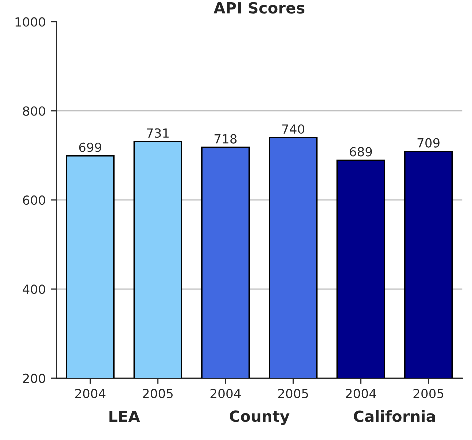 This screenshot has height=440, width=472. What do you see at coordinates (361, 152) in the screenshot?
I see `data-label: 689` at bounding box center [361, 152].